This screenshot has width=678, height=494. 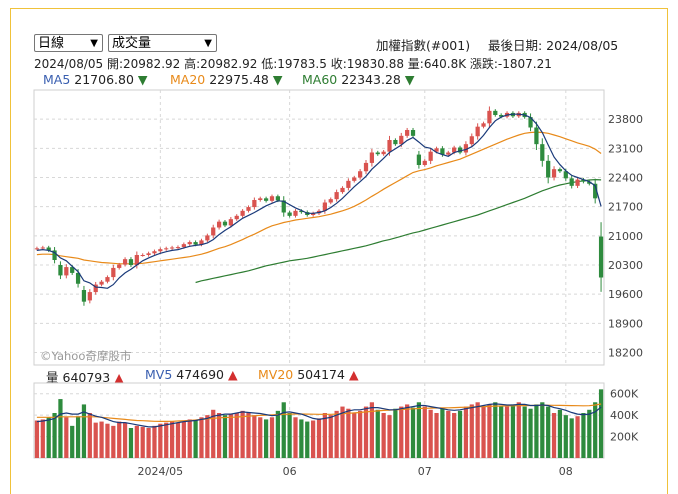 What do you see at coordinates (68, 43) in the screenshot?
I see `period-select: 日線 ▼` at bounding box center [68, 43].